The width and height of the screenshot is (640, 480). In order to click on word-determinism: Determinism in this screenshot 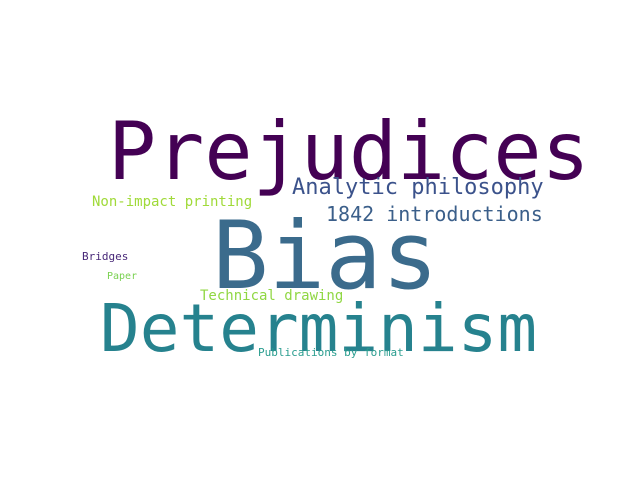, I will do `click(319, 328)`.